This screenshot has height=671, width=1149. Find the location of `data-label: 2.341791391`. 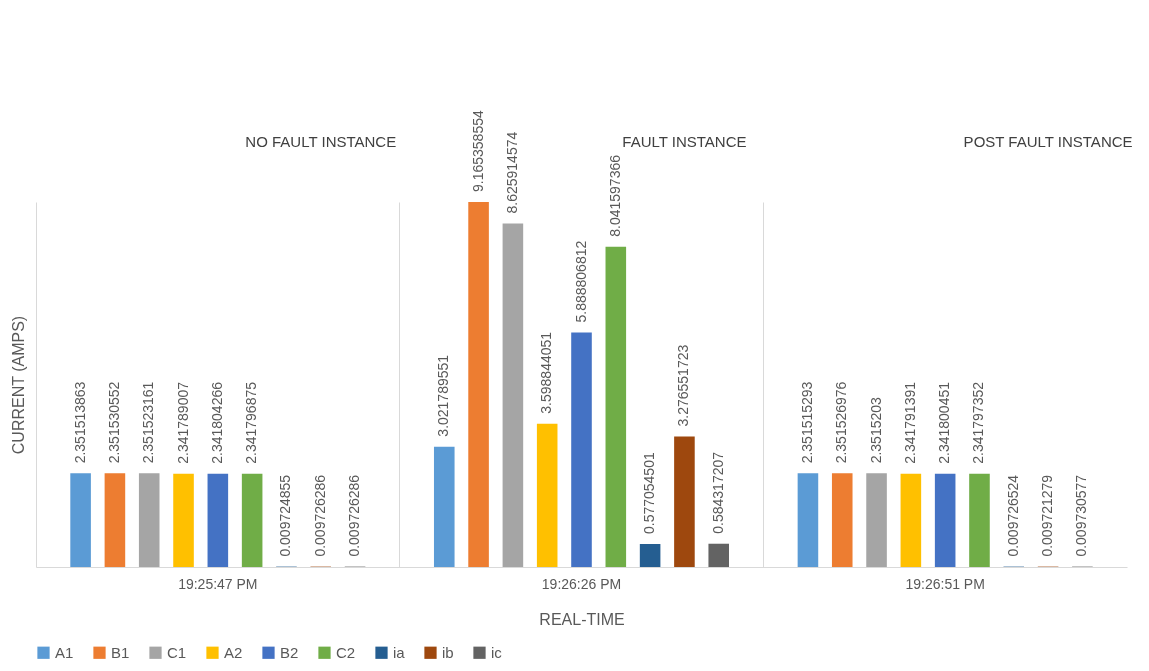

data-label: 2.341791391 is located at coordinates (909, 422).